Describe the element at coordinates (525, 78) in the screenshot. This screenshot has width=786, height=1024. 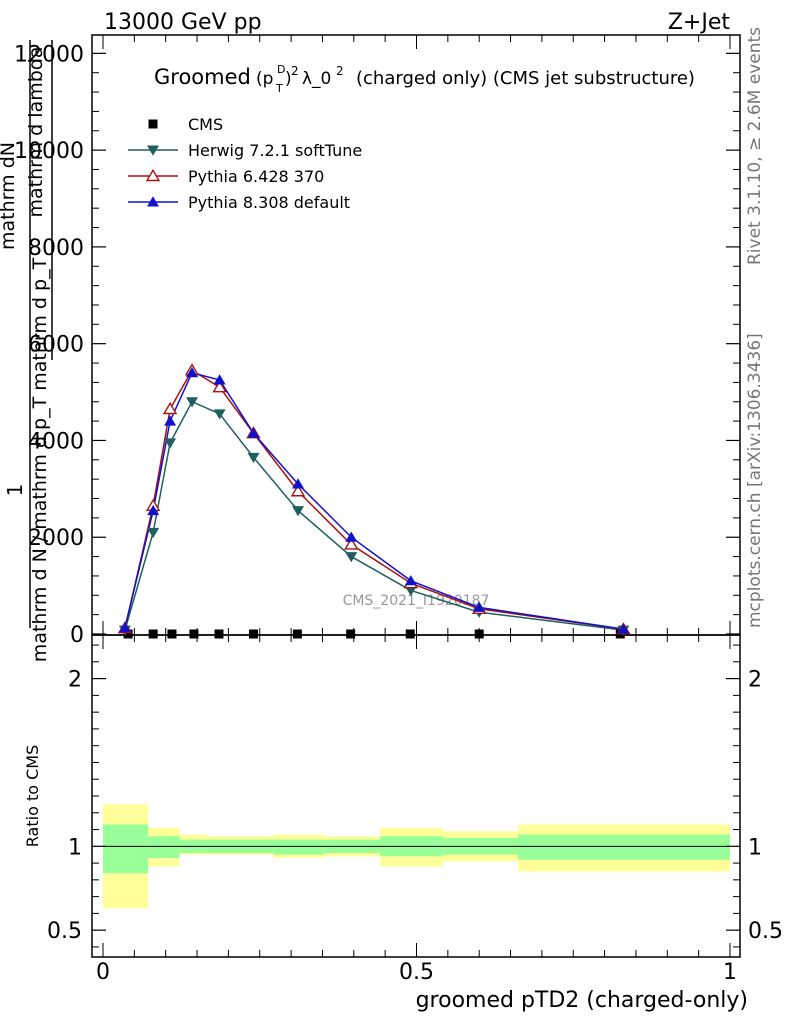
I see `plot-title-tail: (charged only) (CMS jet substructure)` at that location.